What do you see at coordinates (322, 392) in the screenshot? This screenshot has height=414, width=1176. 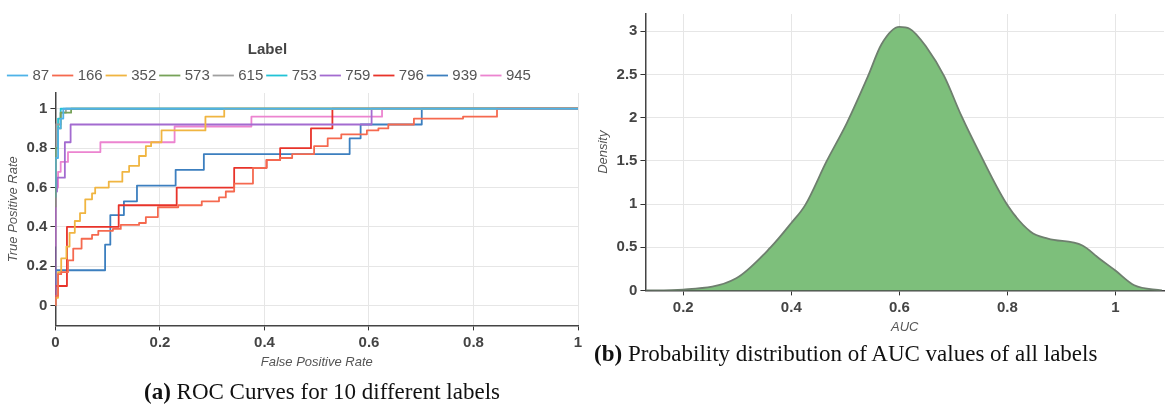 I see `text: (a) ROC Curves for 10 different labels` at bounding box center [322, 392].